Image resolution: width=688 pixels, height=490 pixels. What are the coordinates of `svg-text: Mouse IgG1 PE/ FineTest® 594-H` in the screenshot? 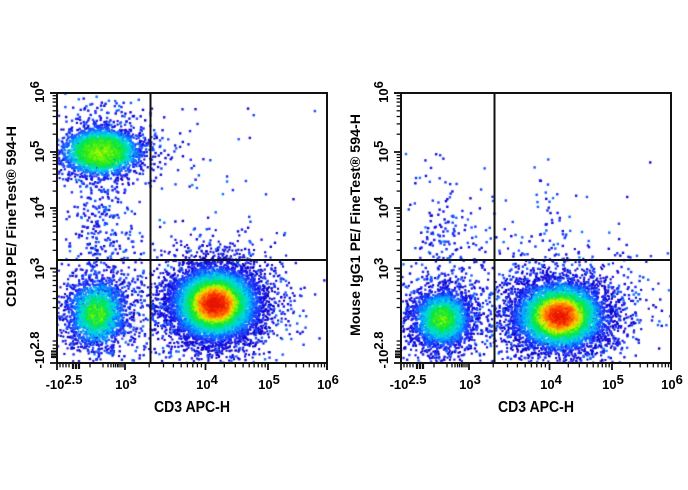 It's located at (355, 225).